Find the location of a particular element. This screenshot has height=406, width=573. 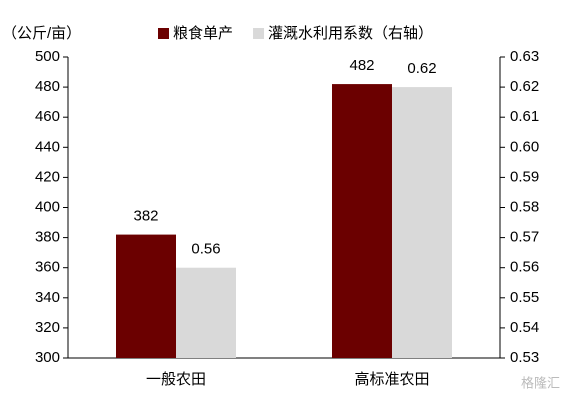

x-tick-label: 一般农田 is located at coordinates (176, 379).